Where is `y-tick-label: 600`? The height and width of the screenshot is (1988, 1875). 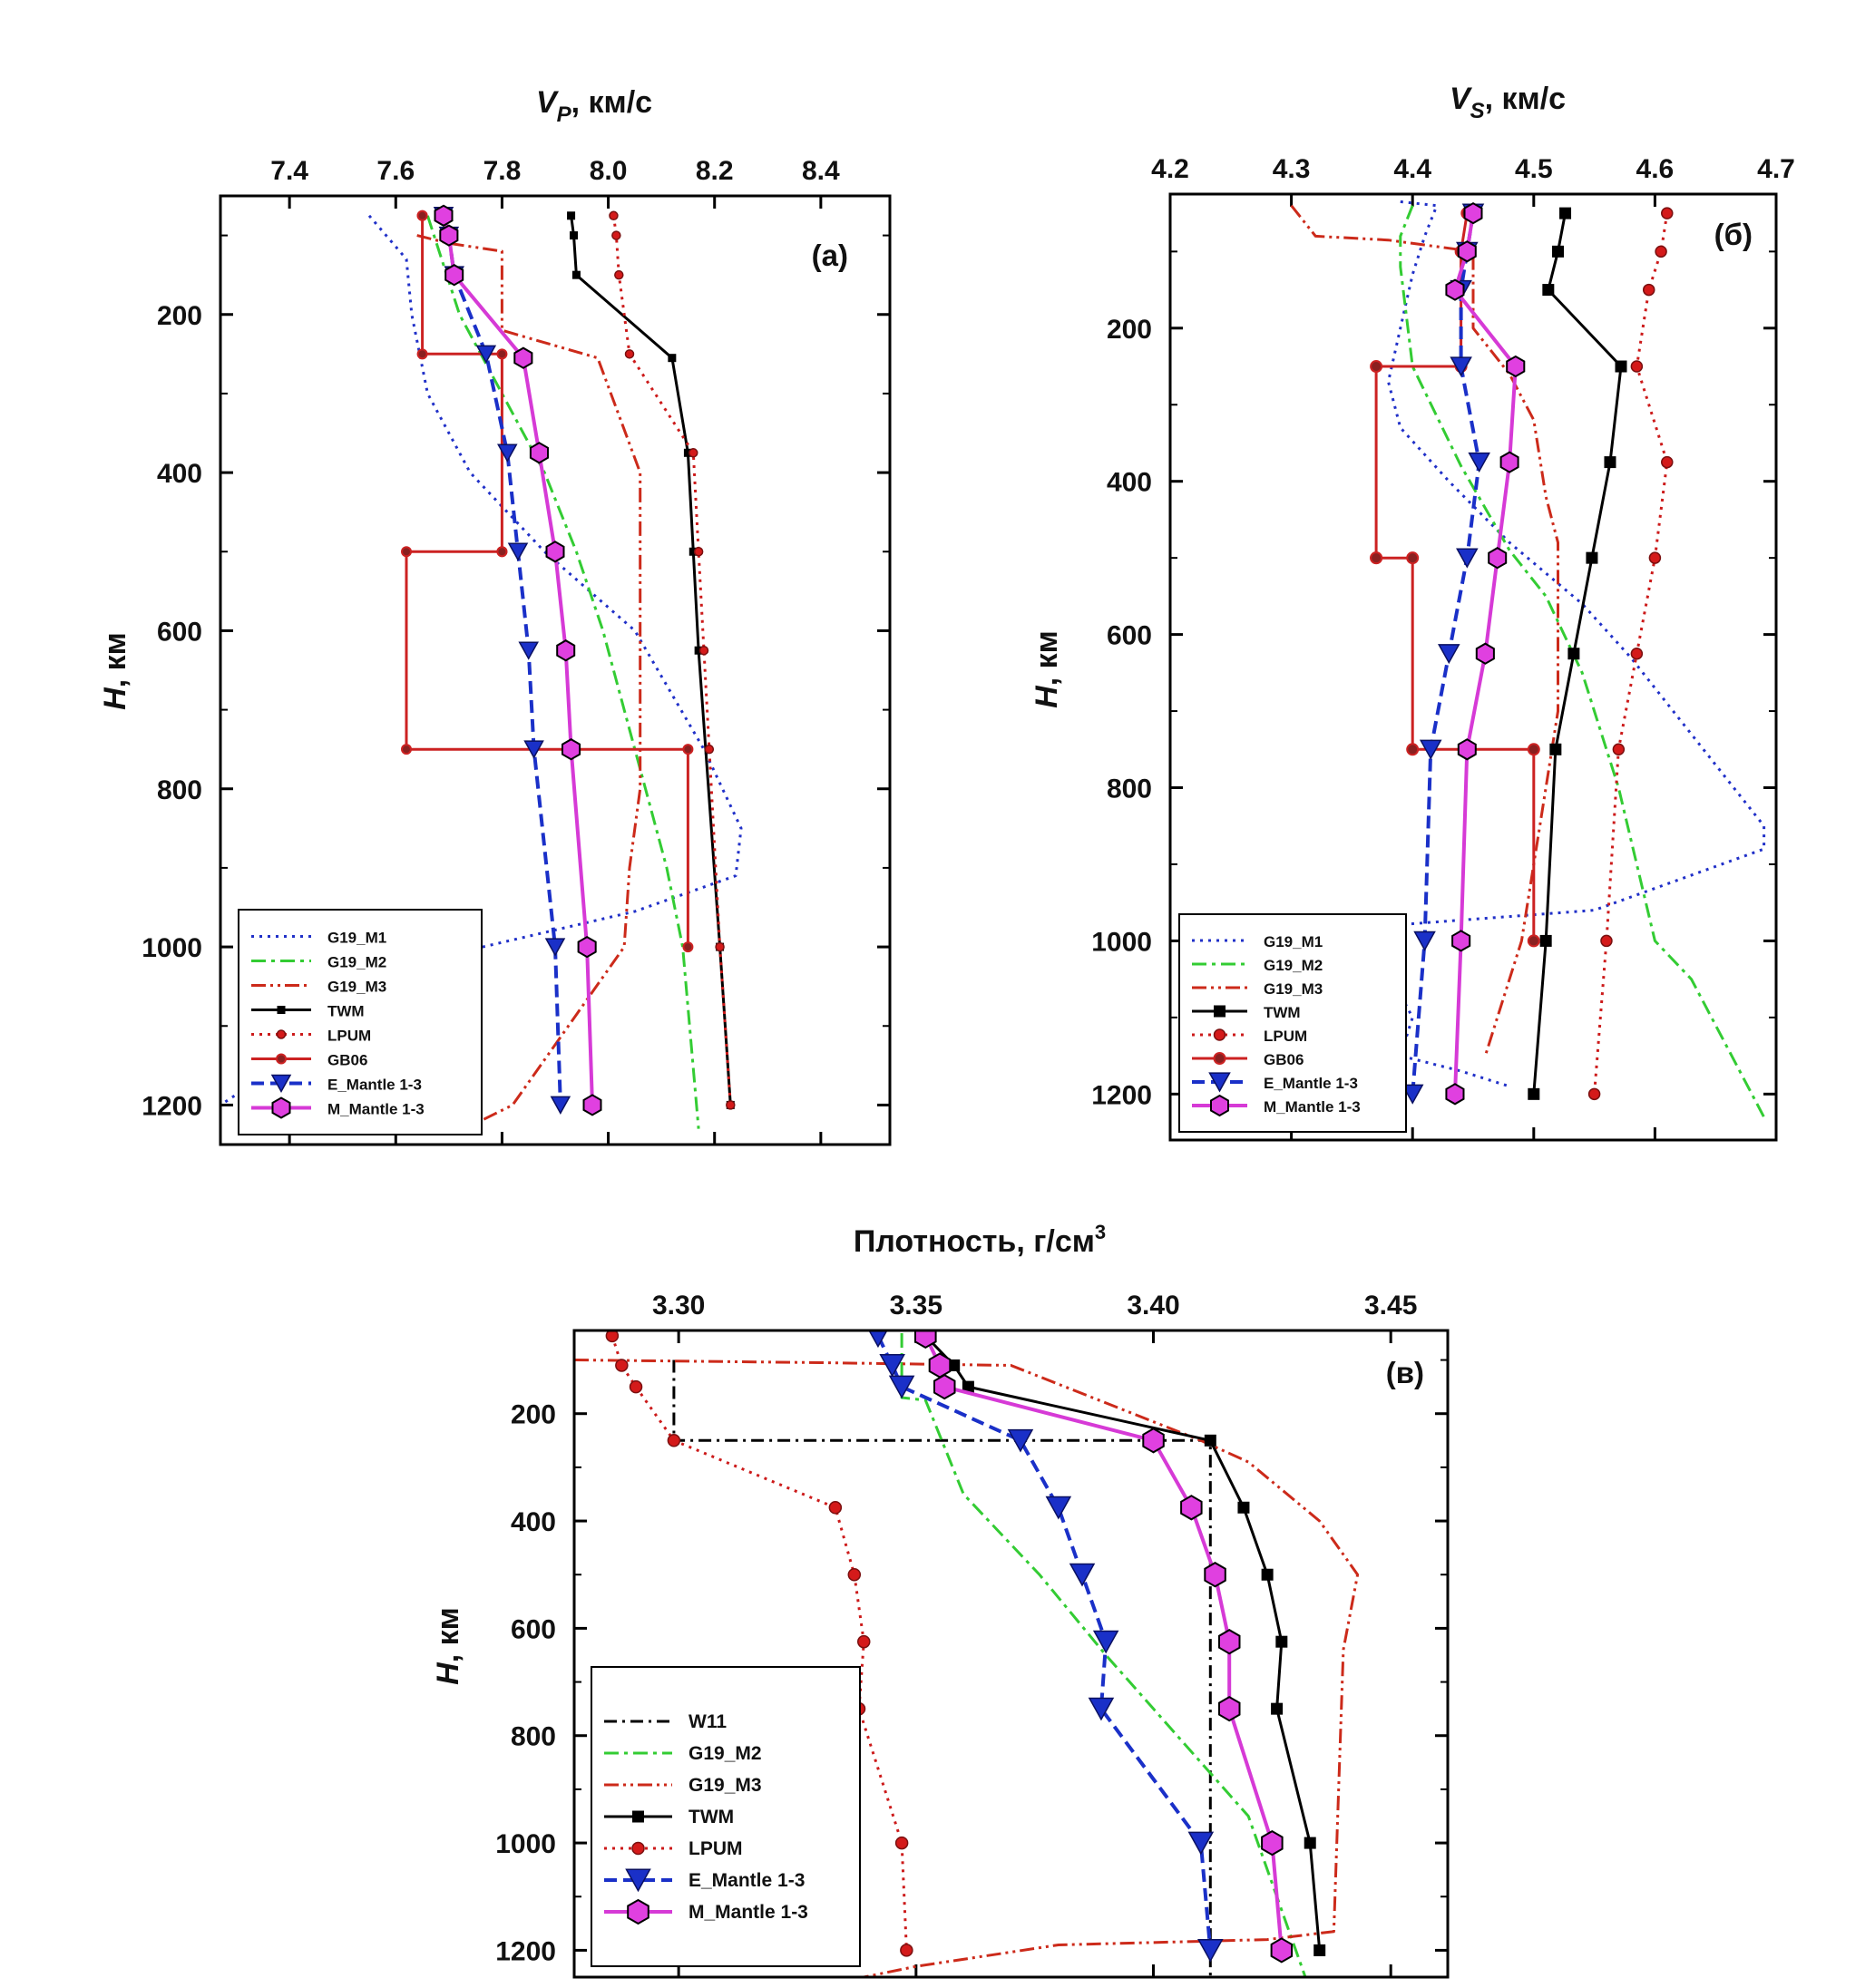
y-tick-label: 600 is located at coordinates (533, 1629).